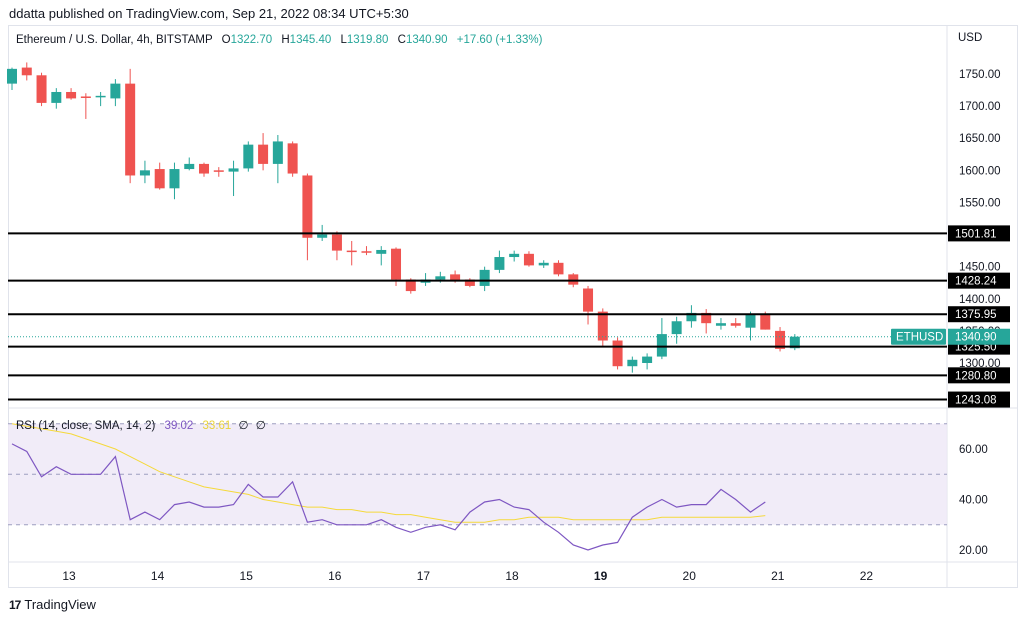  Describe the element at coordinates (980, 268) in the screenshot. I see `price-tick-label: 1450.00` at that location.